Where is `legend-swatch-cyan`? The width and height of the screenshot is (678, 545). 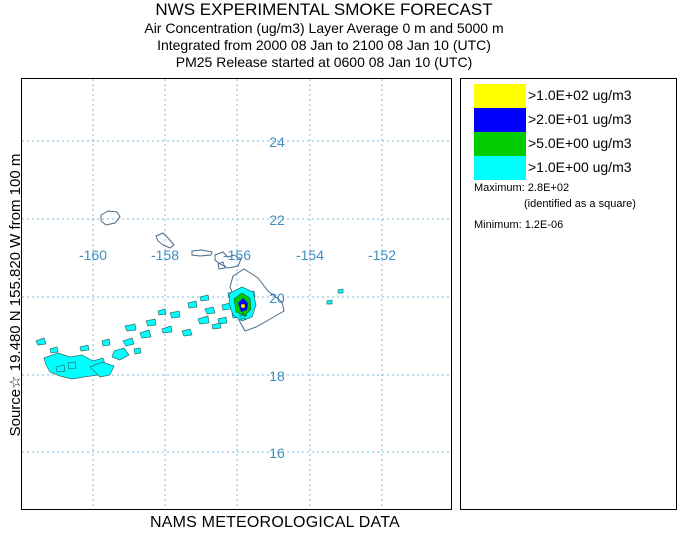
legend-swatch-cyan is located at coordinates (500, 168).